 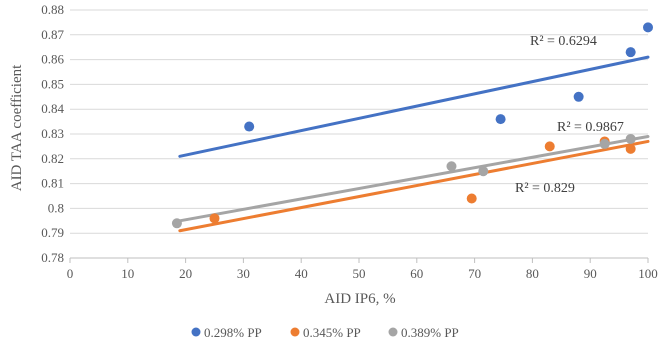 What do you see at coordinates (474, 273) in the screenshot?
I see `x-tick-label: 70` at bounding box center [474, 273].